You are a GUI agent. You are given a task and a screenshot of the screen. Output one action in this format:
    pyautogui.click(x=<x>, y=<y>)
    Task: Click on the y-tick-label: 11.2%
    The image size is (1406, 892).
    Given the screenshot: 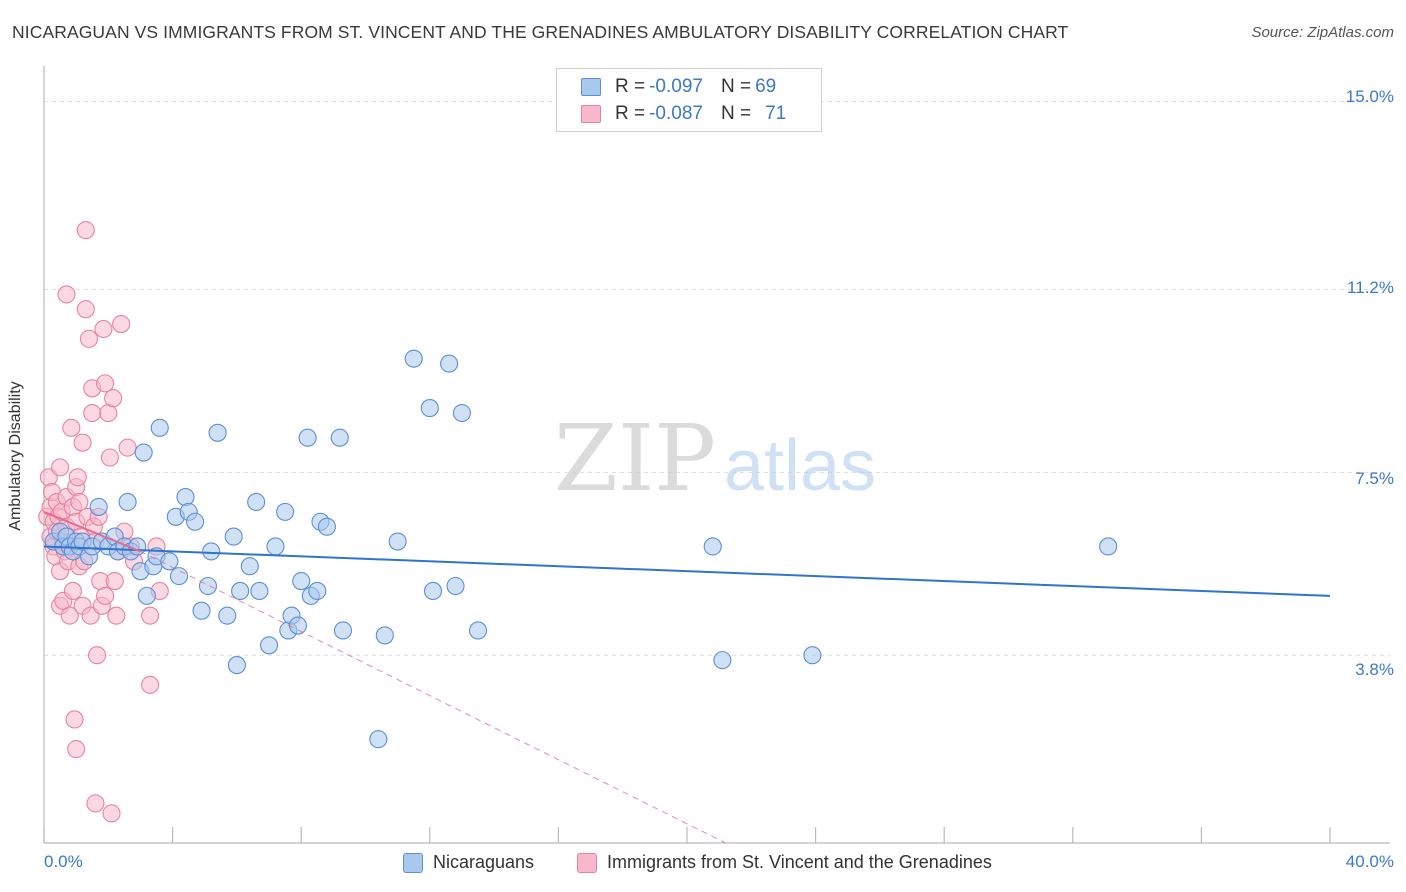 What is the action you would take?
    pyautogui.click(x=1370, y=287)
    